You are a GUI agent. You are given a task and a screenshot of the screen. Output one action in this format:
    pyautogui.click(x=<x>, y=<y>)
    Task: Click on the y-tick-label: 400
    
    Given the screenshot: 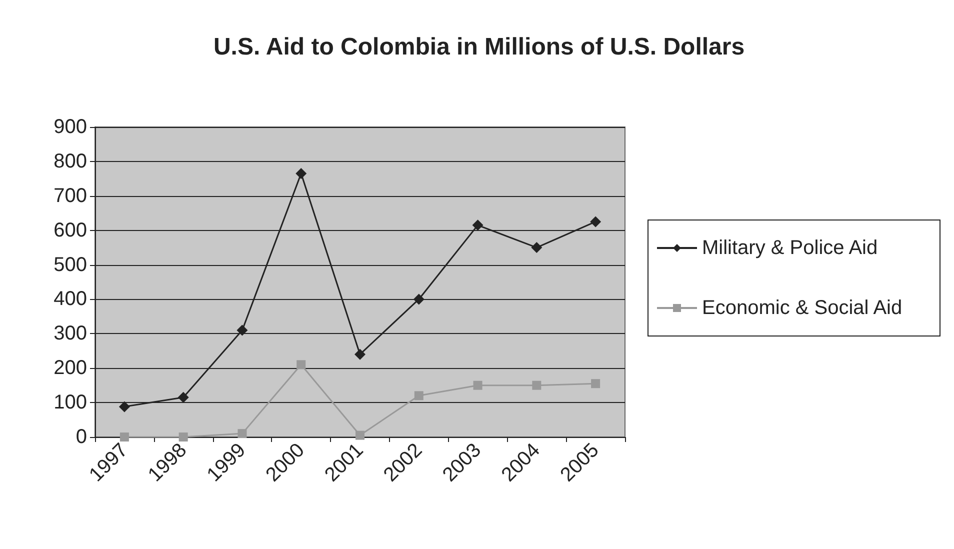 What is the action you would take?
    pyautogui.click(x=70, y=299)
    